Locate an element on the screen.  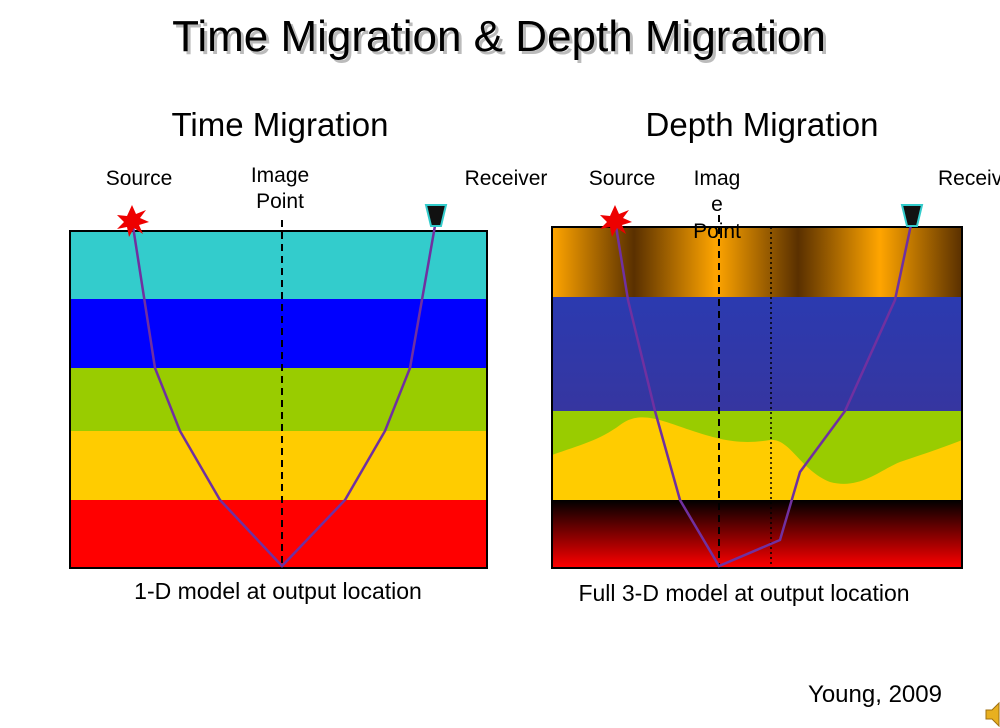
panel-heading: Depth Migration is located at coordinates (762, 124).